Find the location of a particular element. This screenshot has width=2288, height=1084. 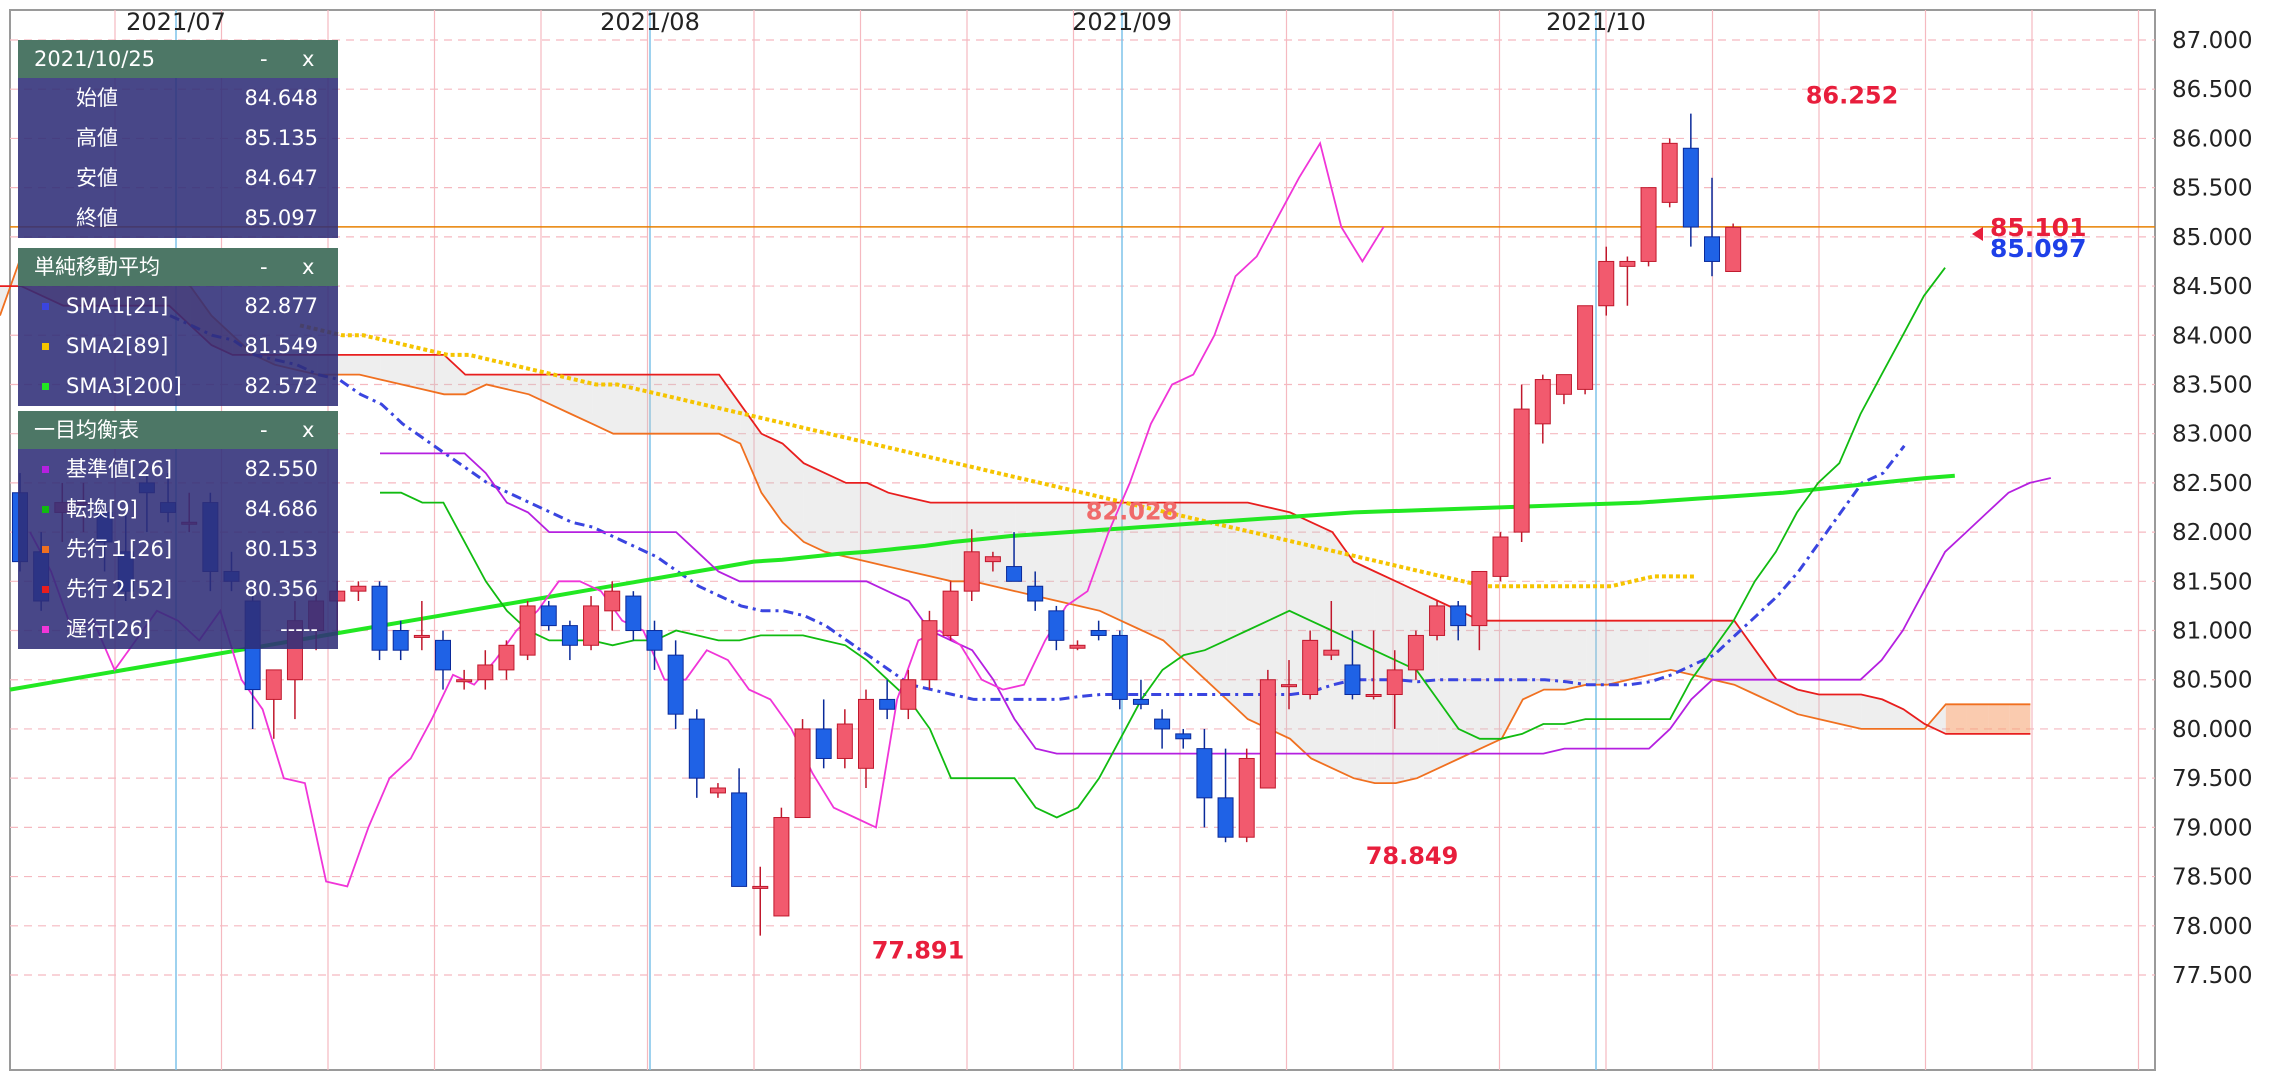

legend-row: SMA2[89] 81.549 is located at coordinates (178, 346).